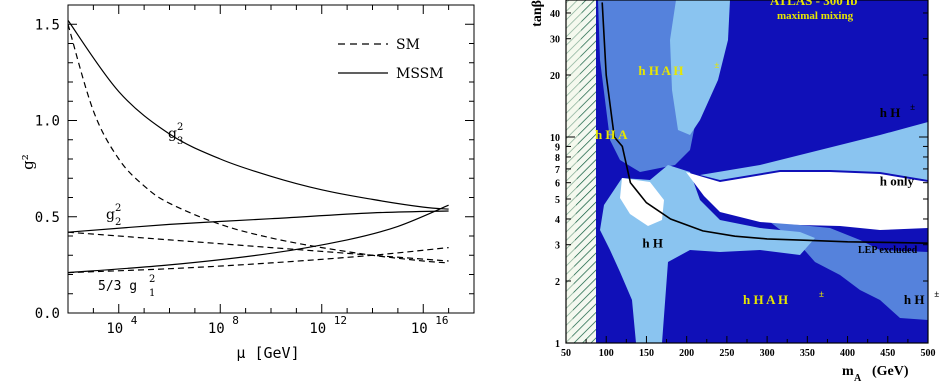  I want to click on right-x-axis-title: m A (GeV), so click(875, 374).